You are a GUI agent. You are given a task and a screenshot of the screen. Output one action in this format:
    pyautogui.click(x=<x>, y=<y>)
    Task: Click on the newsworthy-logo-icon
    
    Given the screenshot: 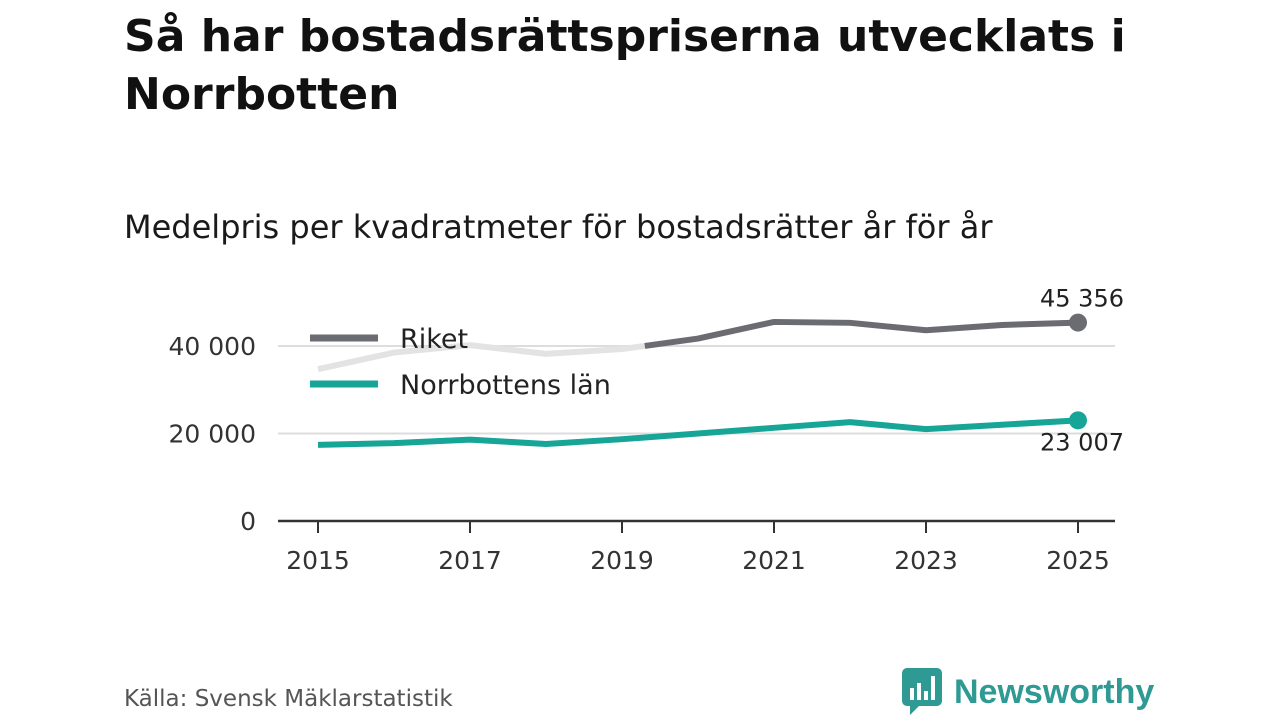 What is the action you would take?
    pyautogui.click(x=922, y=691)
    